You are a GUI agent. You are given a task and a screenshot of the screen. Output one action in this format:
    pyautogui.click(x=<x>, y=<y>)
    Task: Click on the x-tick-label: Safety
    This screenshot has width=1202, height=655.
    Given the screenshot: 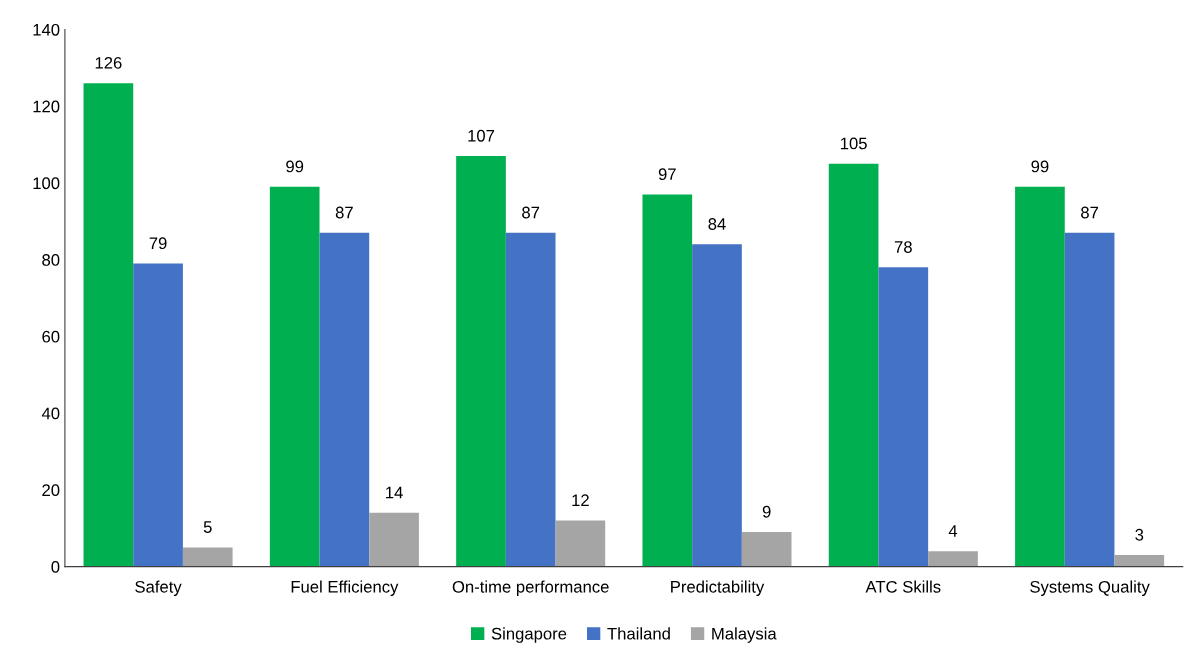 What is the action you would take?
    pyautogui.click(x=158, y=588)
    